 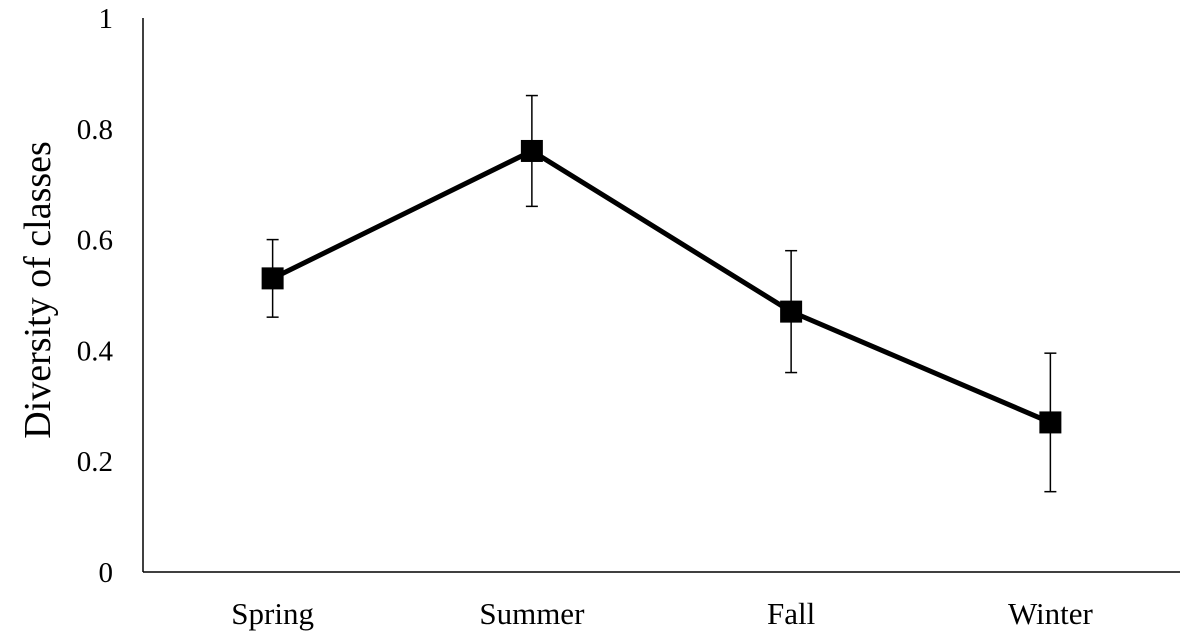 What do you see at coordinates (38, 290) in the screenshot?
I see `y-axis-title: Diversity of classes` at bounding box center [38, 290].